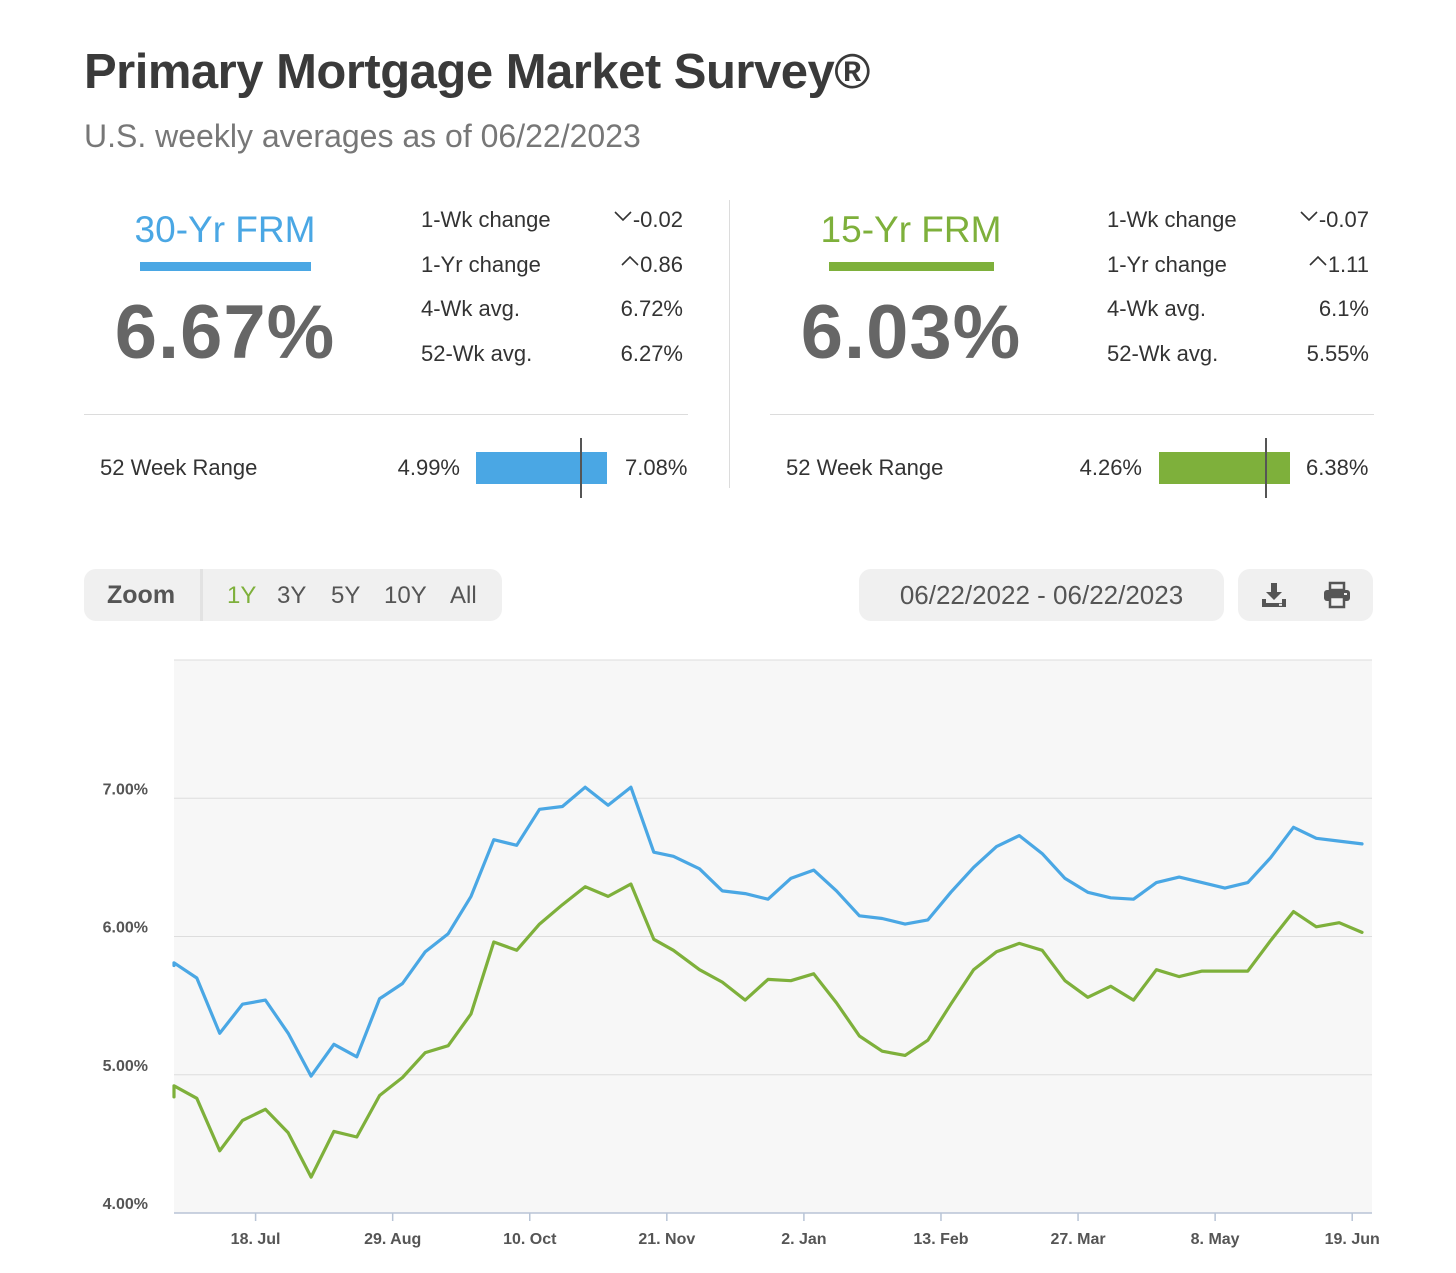 This screenshot has width=1456, height=1273. I want to click on zoom-5y-button: 5Y, so click(346, 595).